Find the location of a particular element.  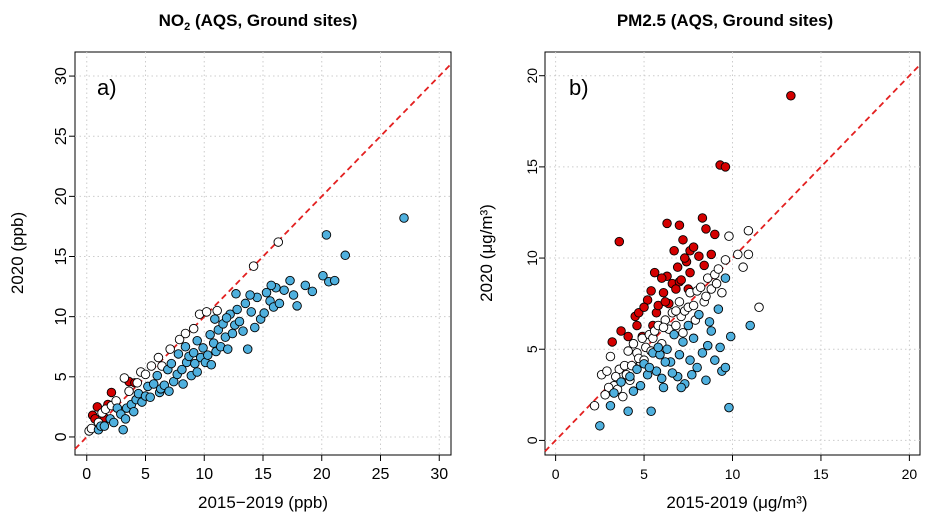

panel-a-x-tick-label: 0 is located at coordinates (86, 474).